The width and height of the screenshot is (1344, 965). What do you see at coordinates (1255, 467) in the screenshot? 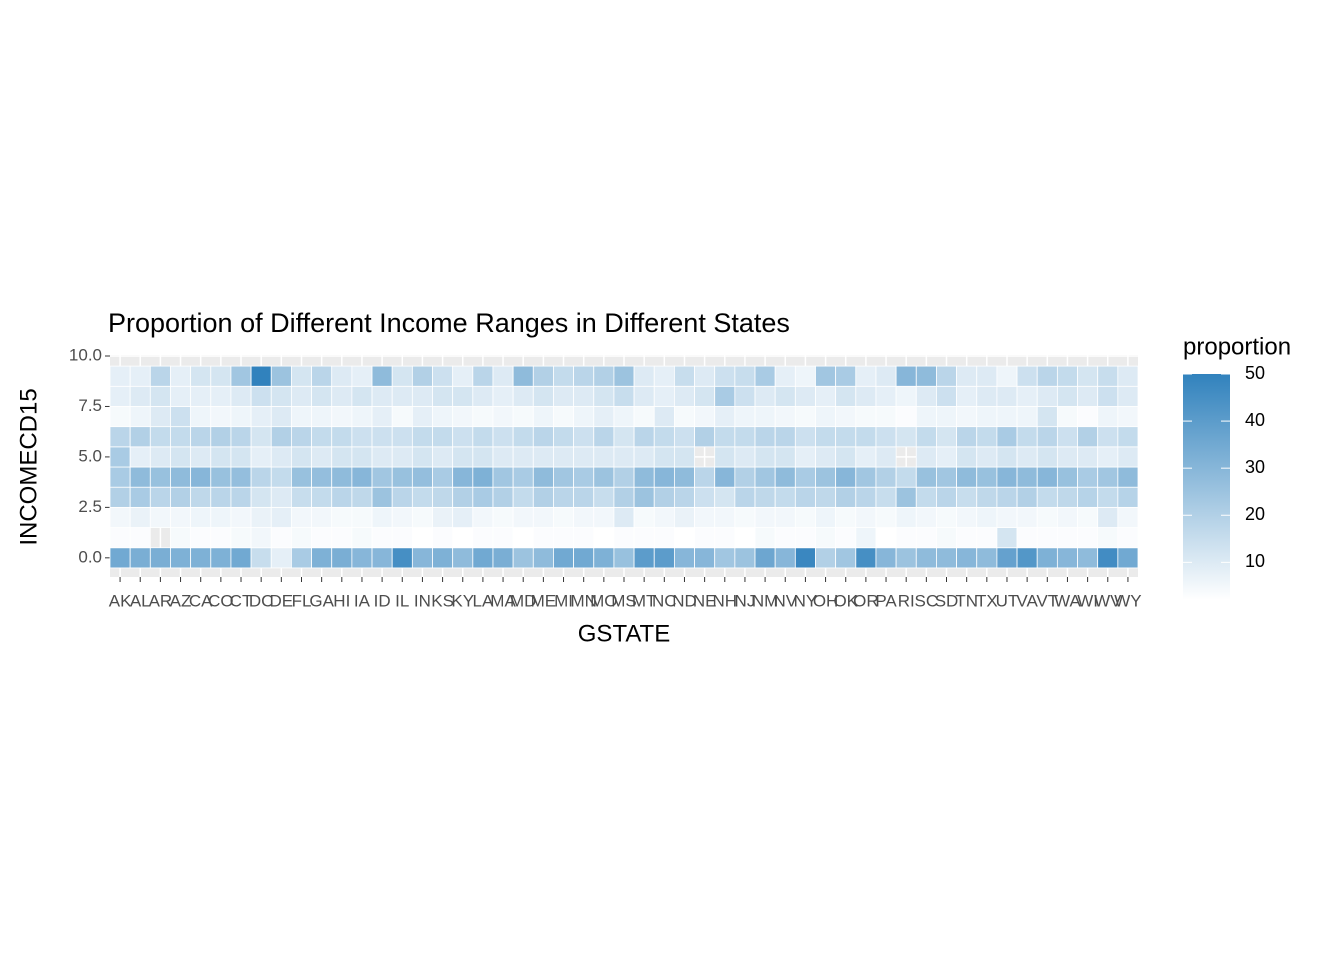
I see `colorbar-label: 30` at bounding box center [1255, 467].